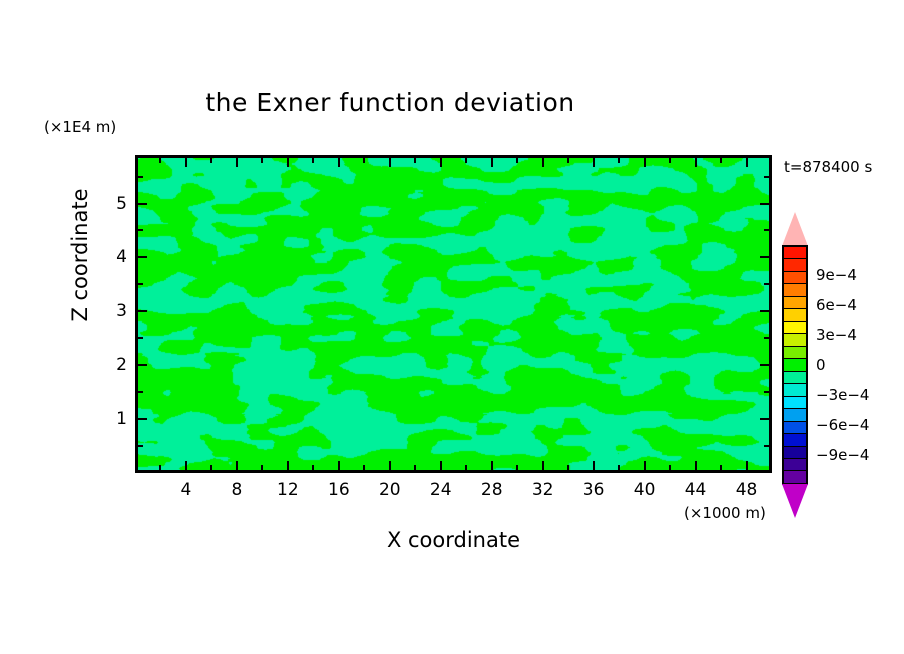 The width and height of the screenshot is (904, 654). What do you see at coordinates (746, 490) in the screenshot?
I see `x-axis-tick-label: 48` at bounding box center [746, 490].